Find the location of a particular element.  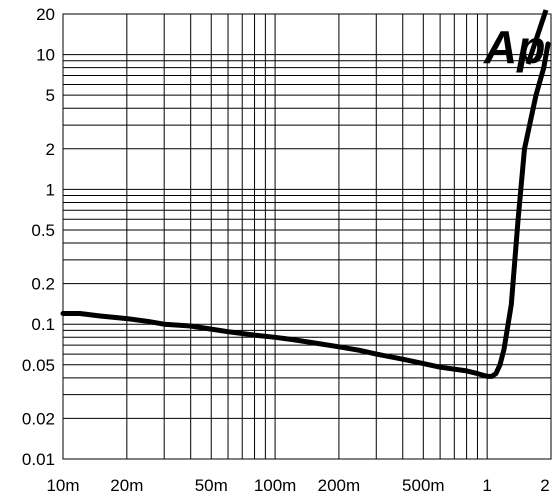

x-tick-label: 500m is located at coordinates (423, 485).